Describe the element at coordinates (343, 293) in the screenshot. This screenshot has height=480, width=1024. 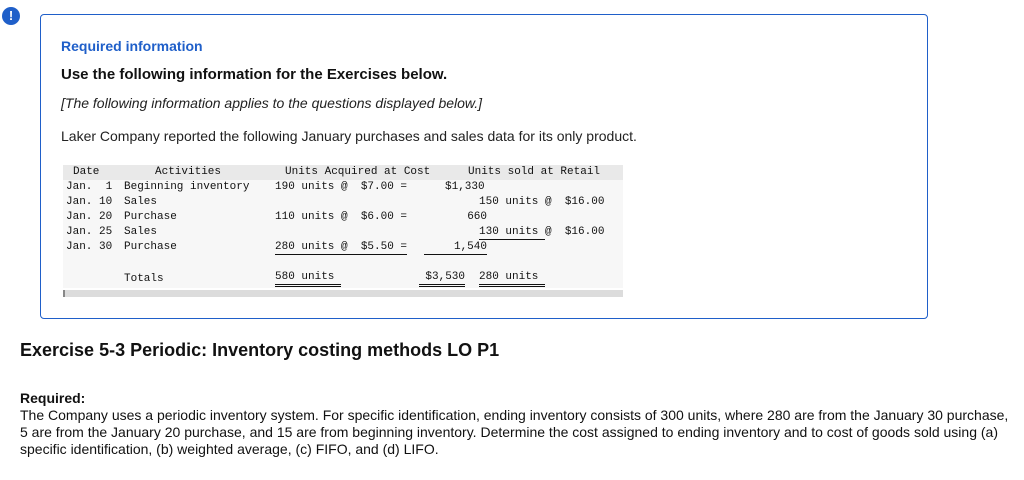
I see `horizontal-scrollbar` at that location.